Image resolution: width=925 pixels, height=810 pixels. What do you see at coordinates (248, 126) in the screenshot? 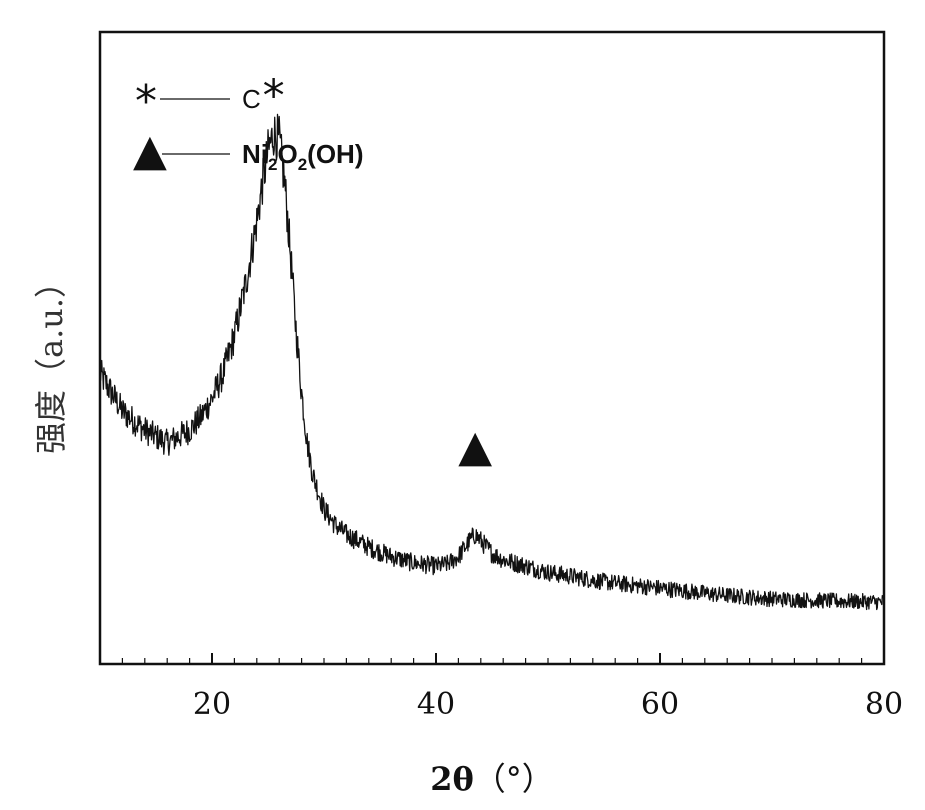
I see `legend: * C ▲ Ni2O2(OH)` at bounding box center [248, 126].